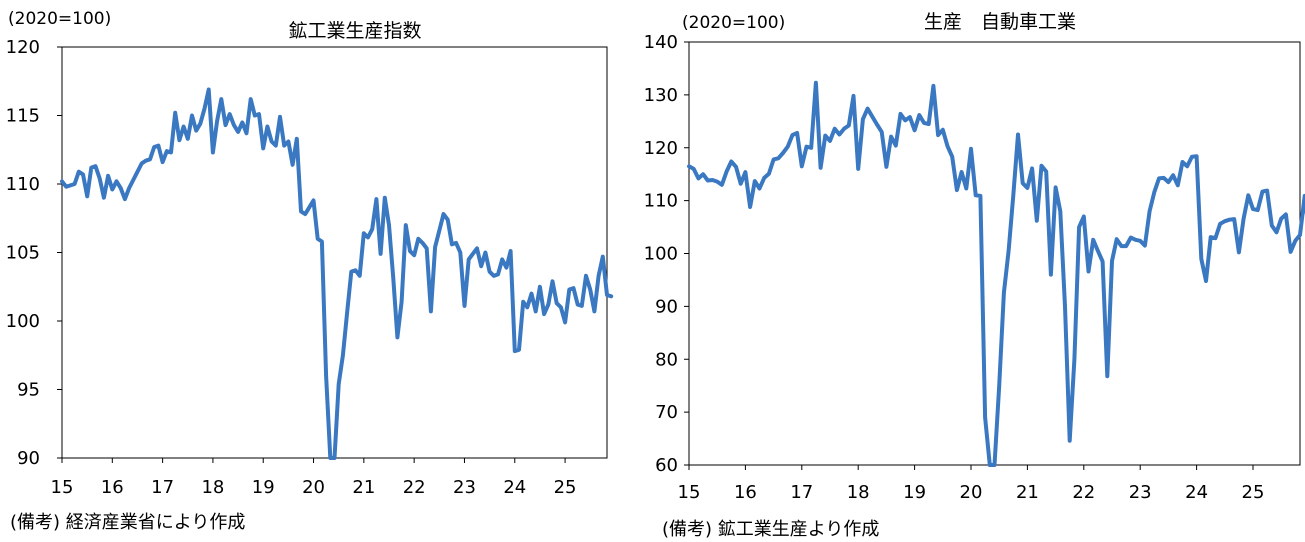 The height and width of the screenshot is (542, 1305). What do you see at coordinates (23, 116) in the screenshot?
I see `y-tick-label: 115` at bounding box center [23, 116].